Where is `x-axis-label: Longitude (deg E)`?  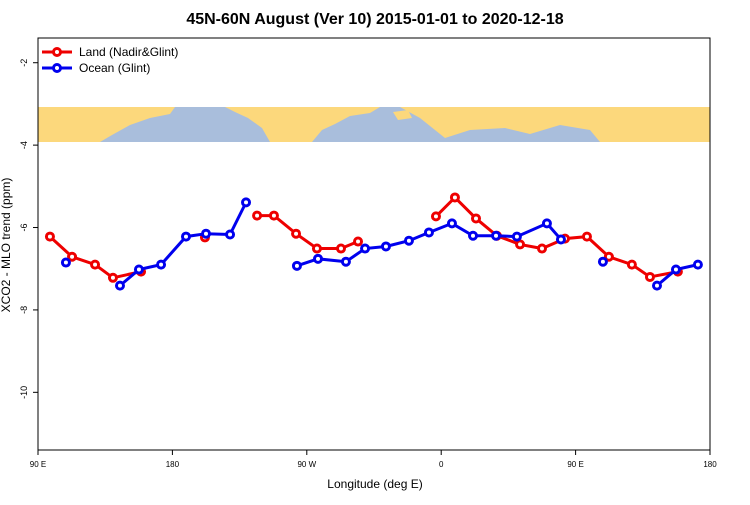 x-axis-label: Longitude (deg E) is located at coordinates (374, 484).